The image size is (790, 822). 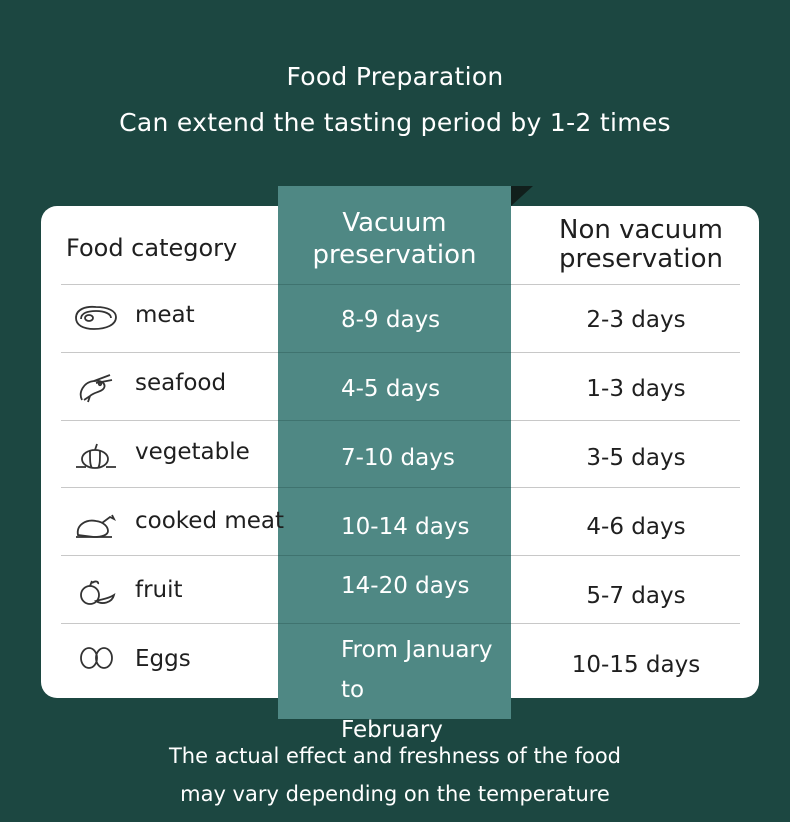 I want to click on column-header-non-vacuum-line1: Non vacuum, so click(x=641, y=230).